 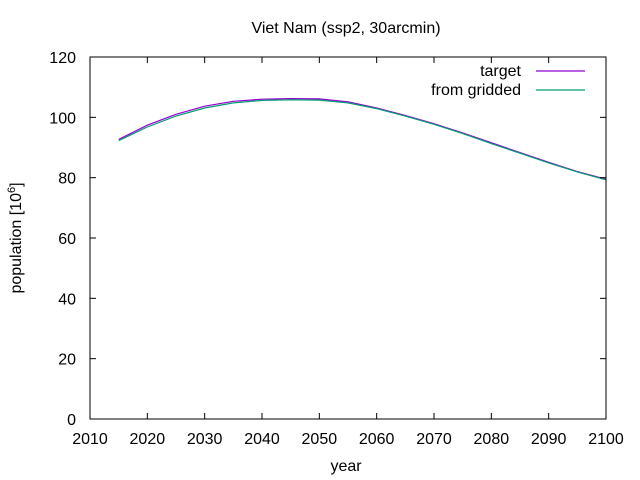 I want to click on y-axis-label-exponent: 6, so click(x=12, y=190).